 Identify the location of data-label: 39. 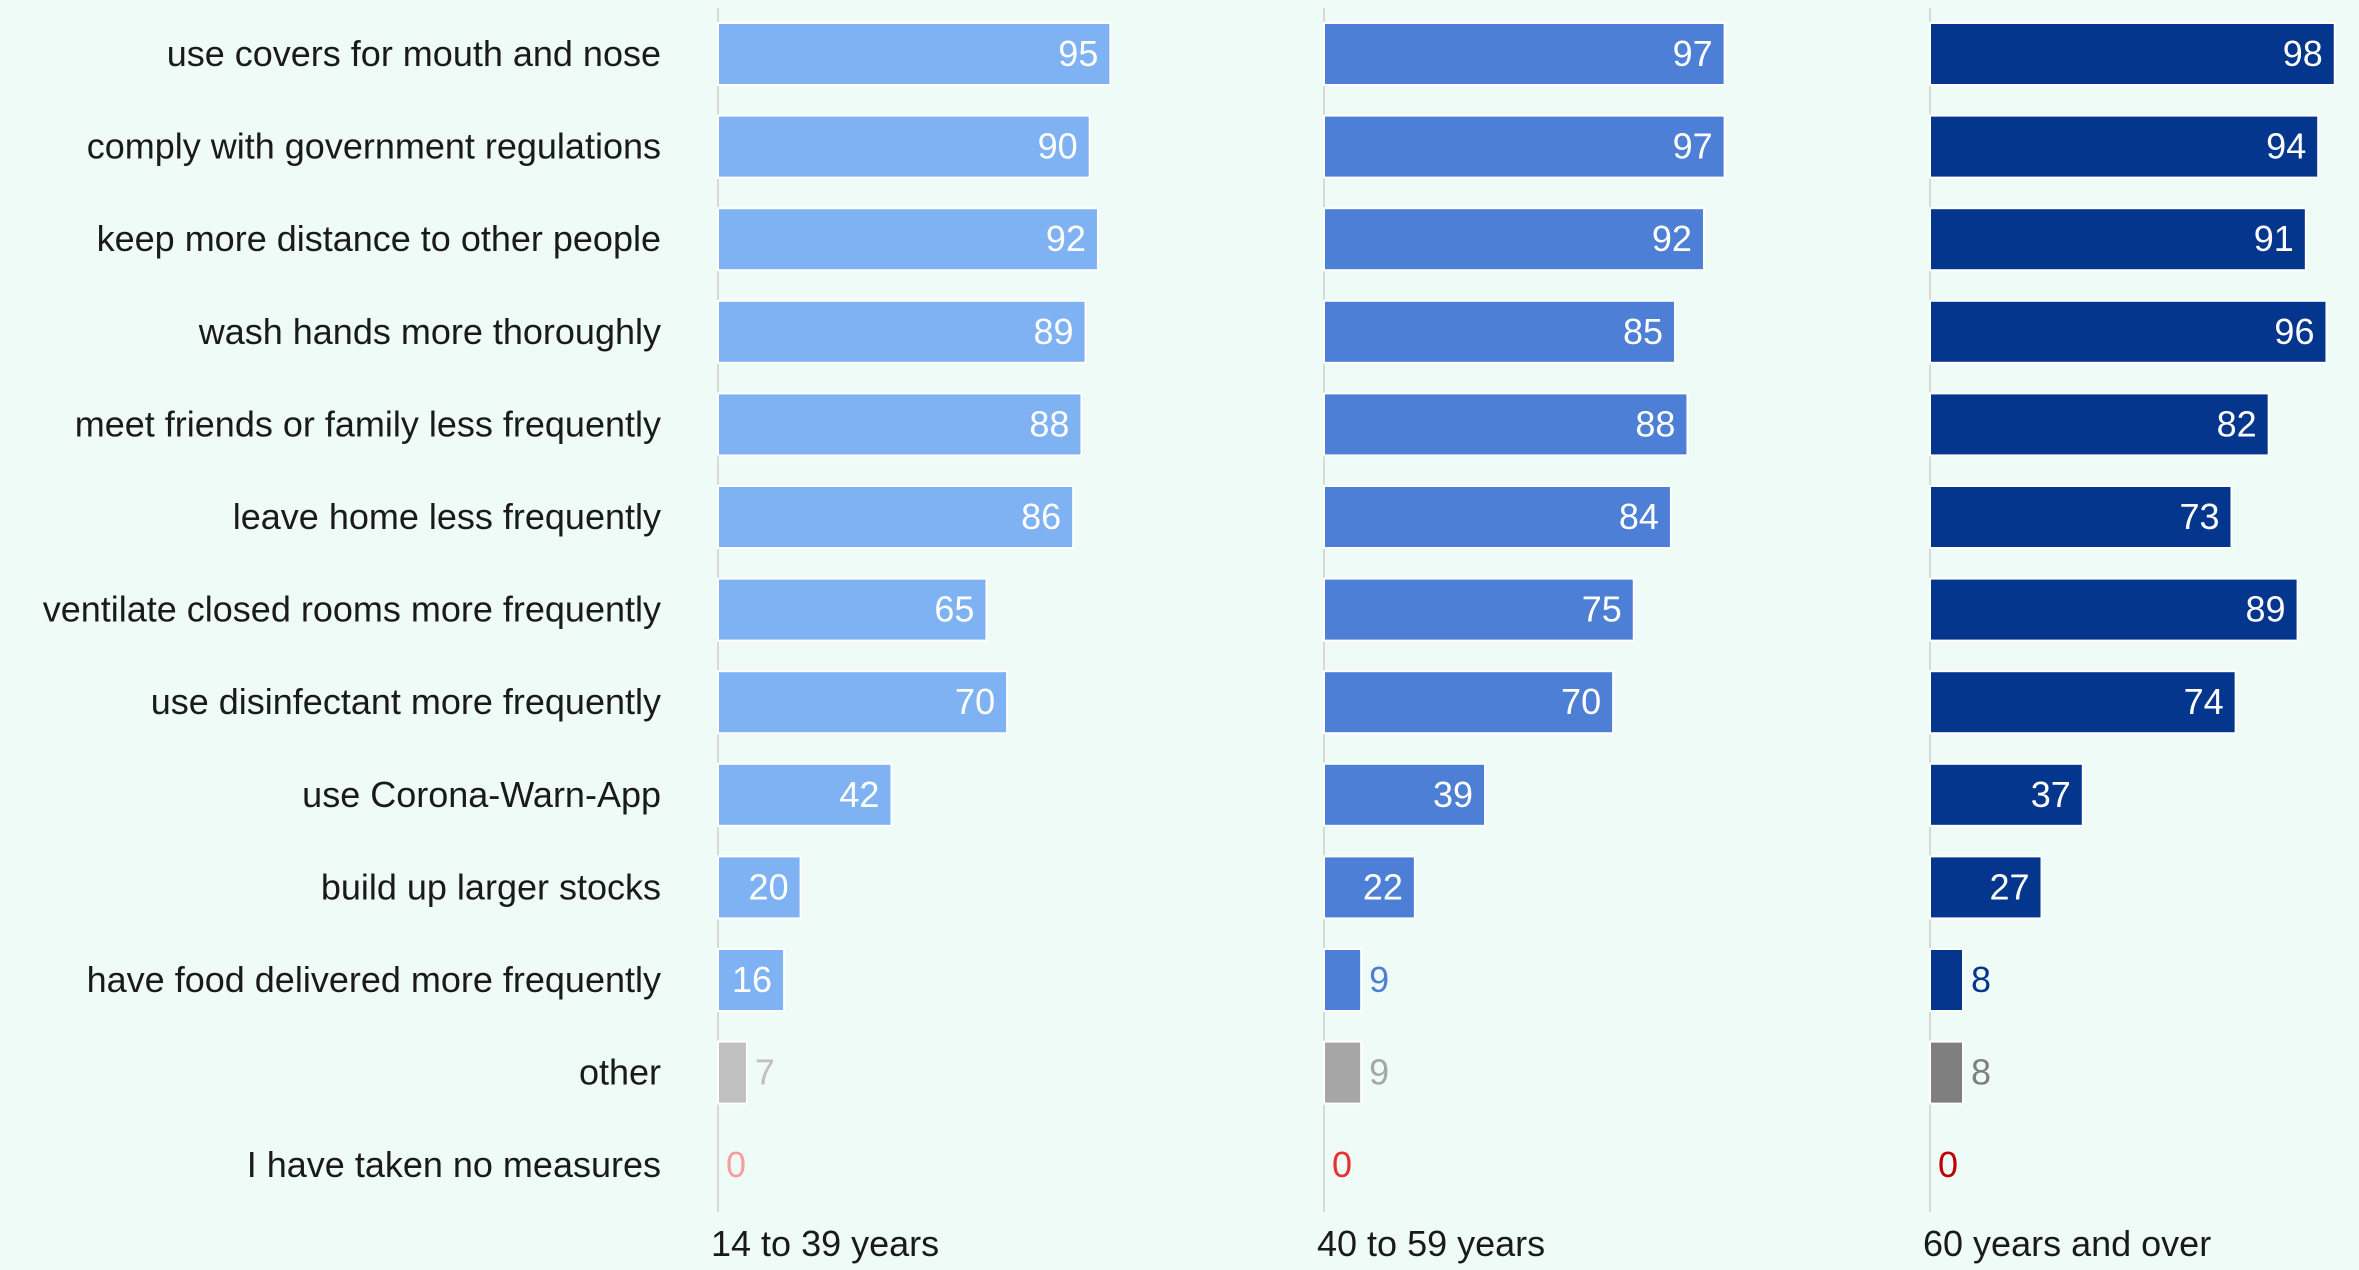
(1453, 794).